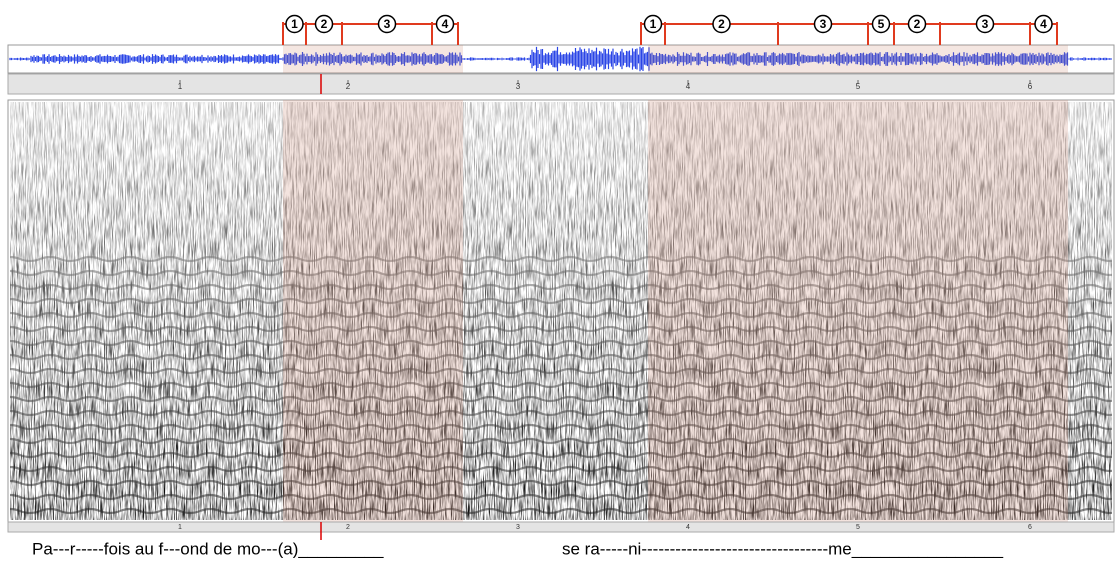 This screenshot has height=565, width=1116. I want to click on bottom-ruler, so click(561, 527).